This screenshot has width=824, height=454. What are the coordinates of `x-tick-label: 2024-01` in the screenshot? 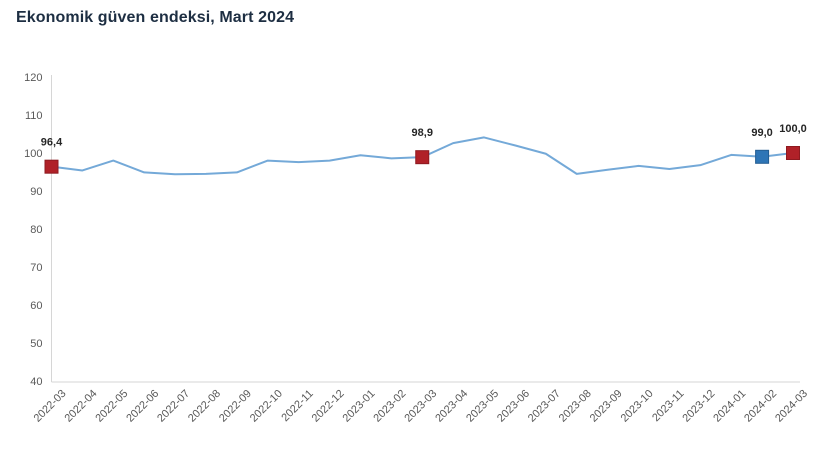 It's located at (729, 406).